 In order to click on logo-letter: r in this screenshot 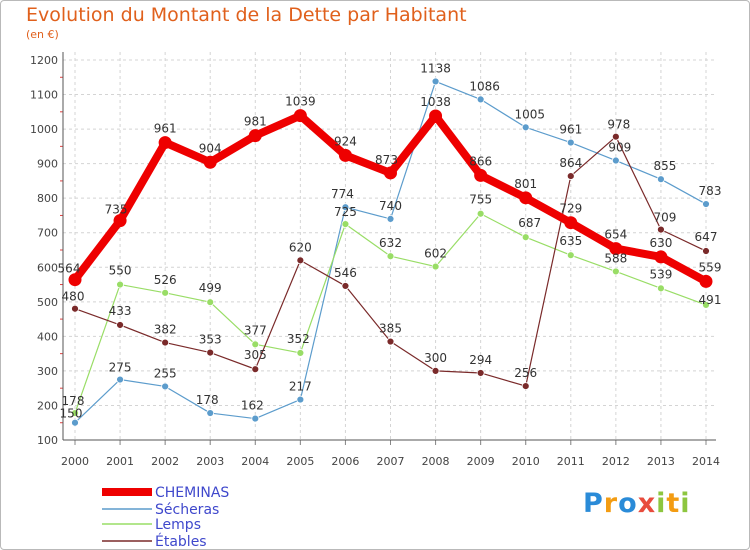, I will do `click(611, 503)`.